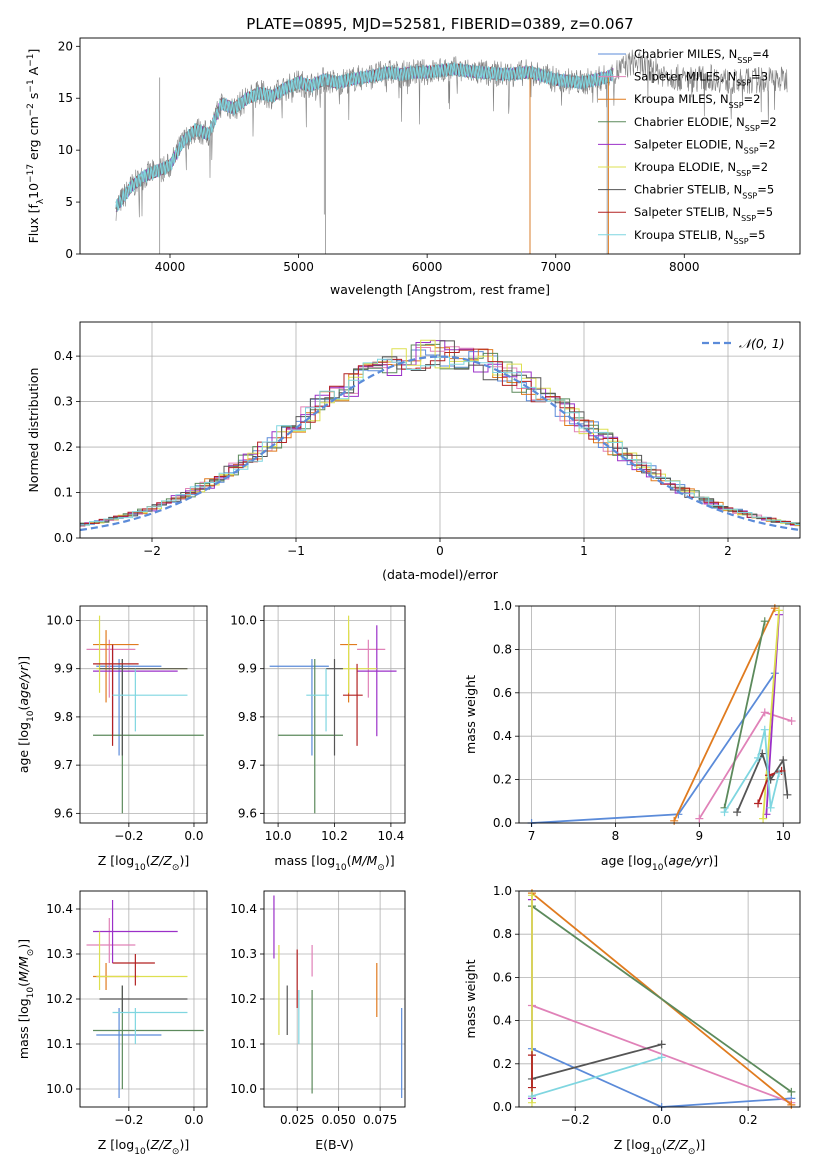  I want to click on y-axis-label: mass weight, so click(470, 998).